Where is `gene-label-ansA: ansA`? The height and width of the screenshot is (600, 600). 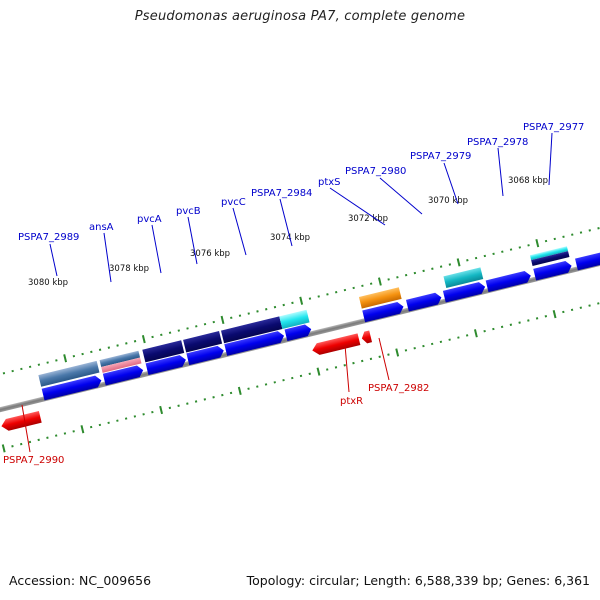
gene-label-ansA: ansA is located at coordinates (101, 227).